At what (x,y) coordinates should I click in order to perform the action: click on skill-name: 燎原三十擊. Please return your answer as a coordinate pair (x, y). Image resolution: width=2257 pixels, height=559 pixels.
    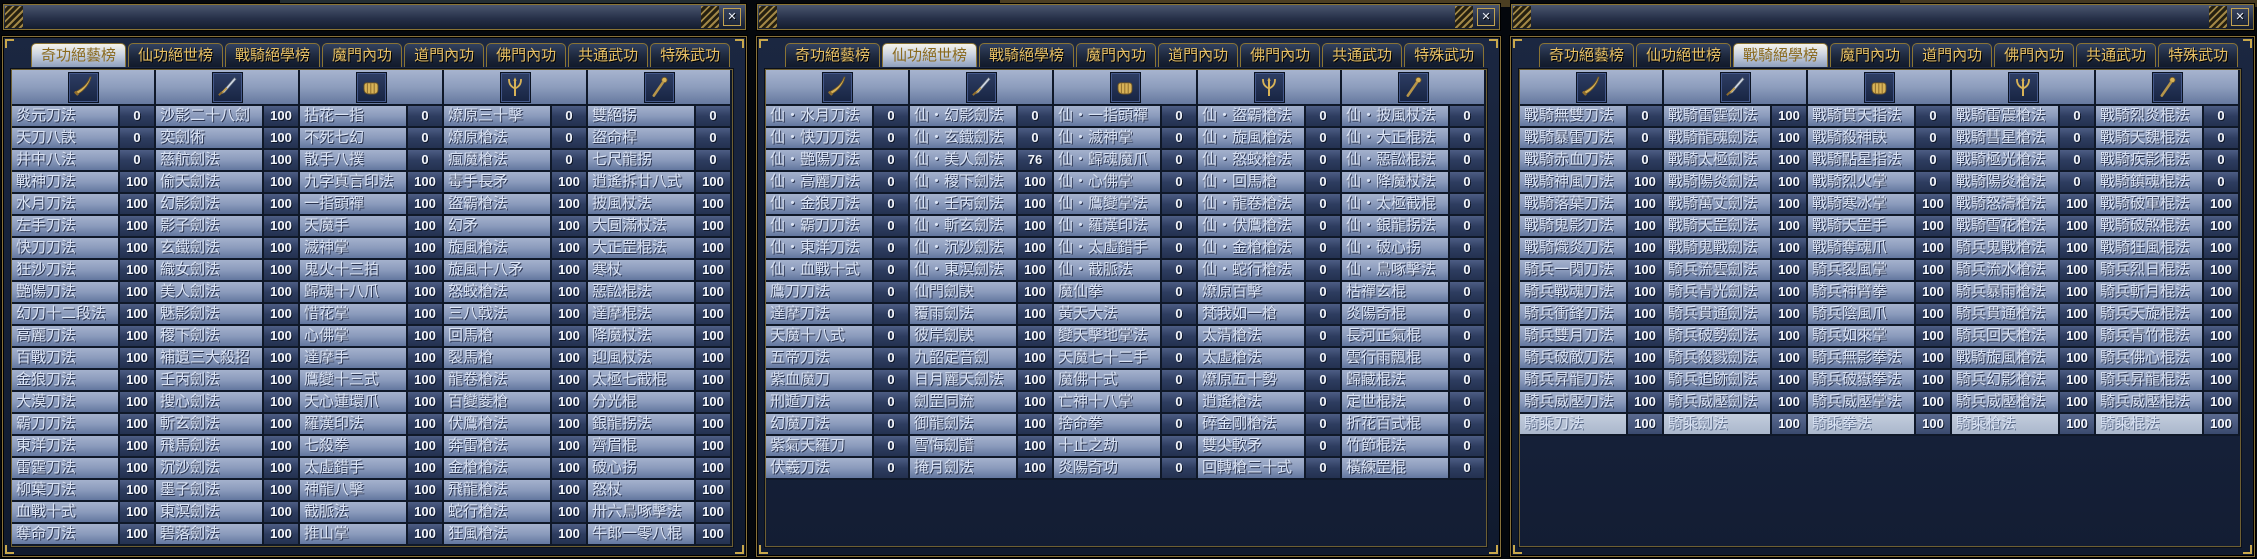
    Looking at the image, I should click on (498, 117).